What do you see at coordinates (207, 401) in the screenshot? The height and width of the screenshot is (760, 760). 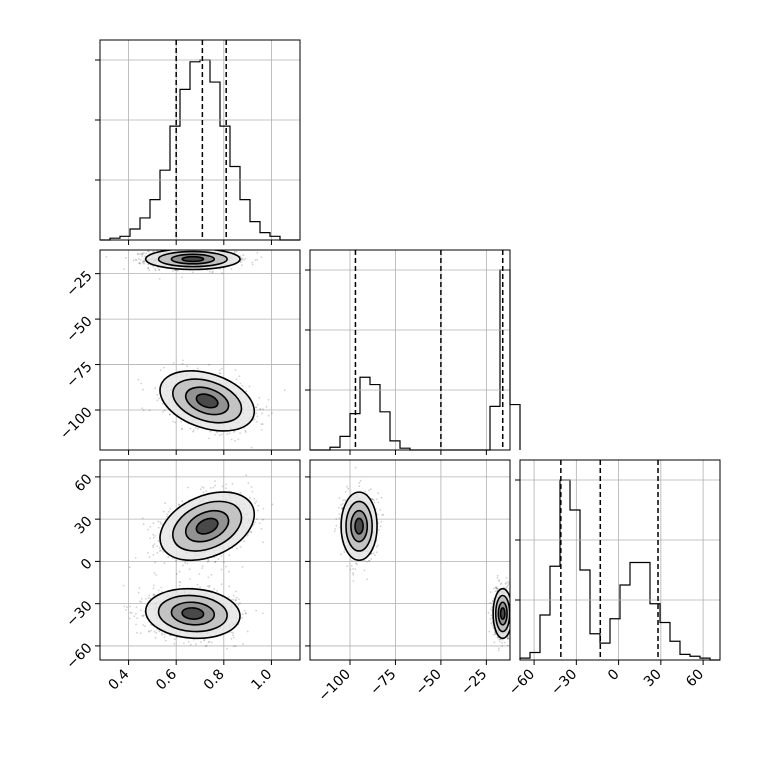 I see `contour-line` at bounding box center [207, 401].